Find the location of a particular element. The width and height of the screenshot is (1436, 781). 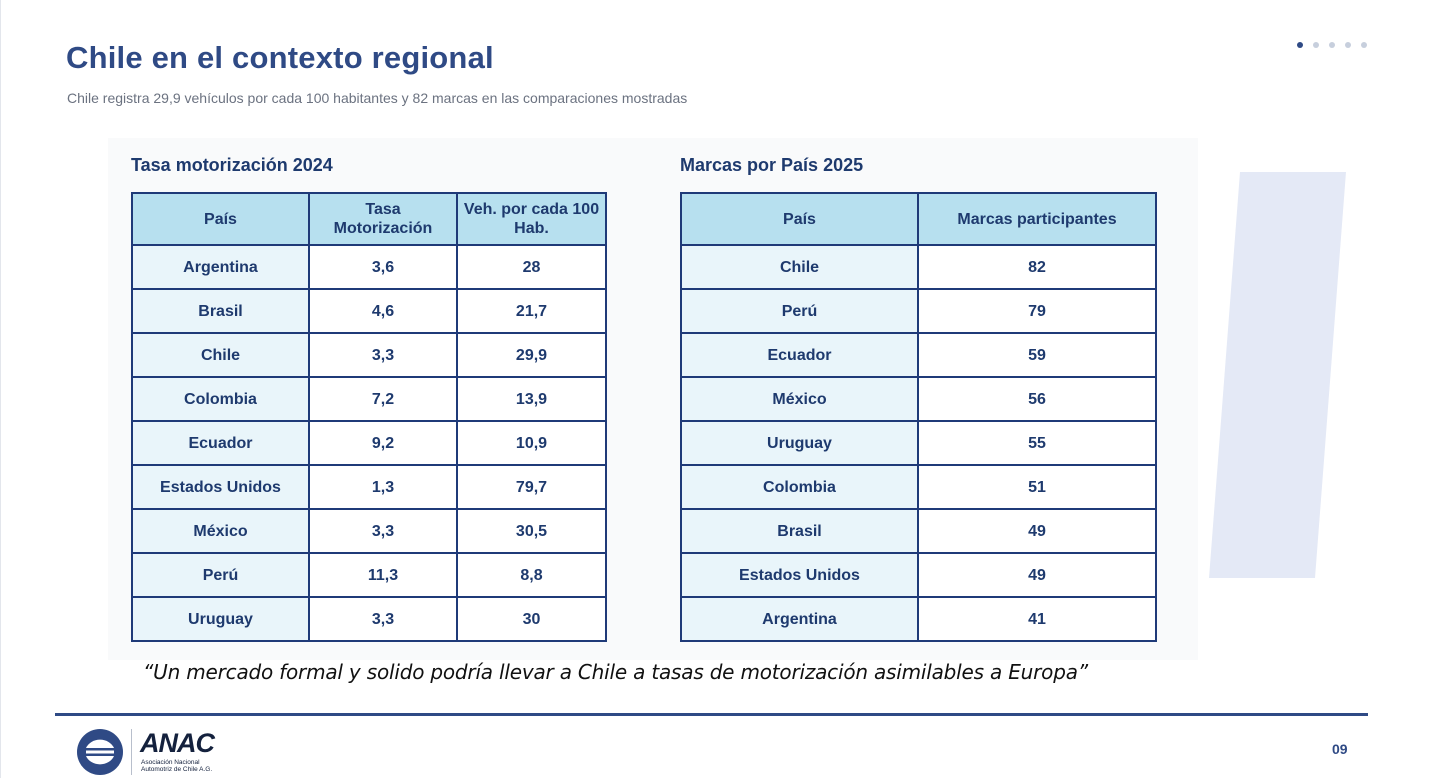

cell-marcas: 51 is located at coordinates (1037, 487).